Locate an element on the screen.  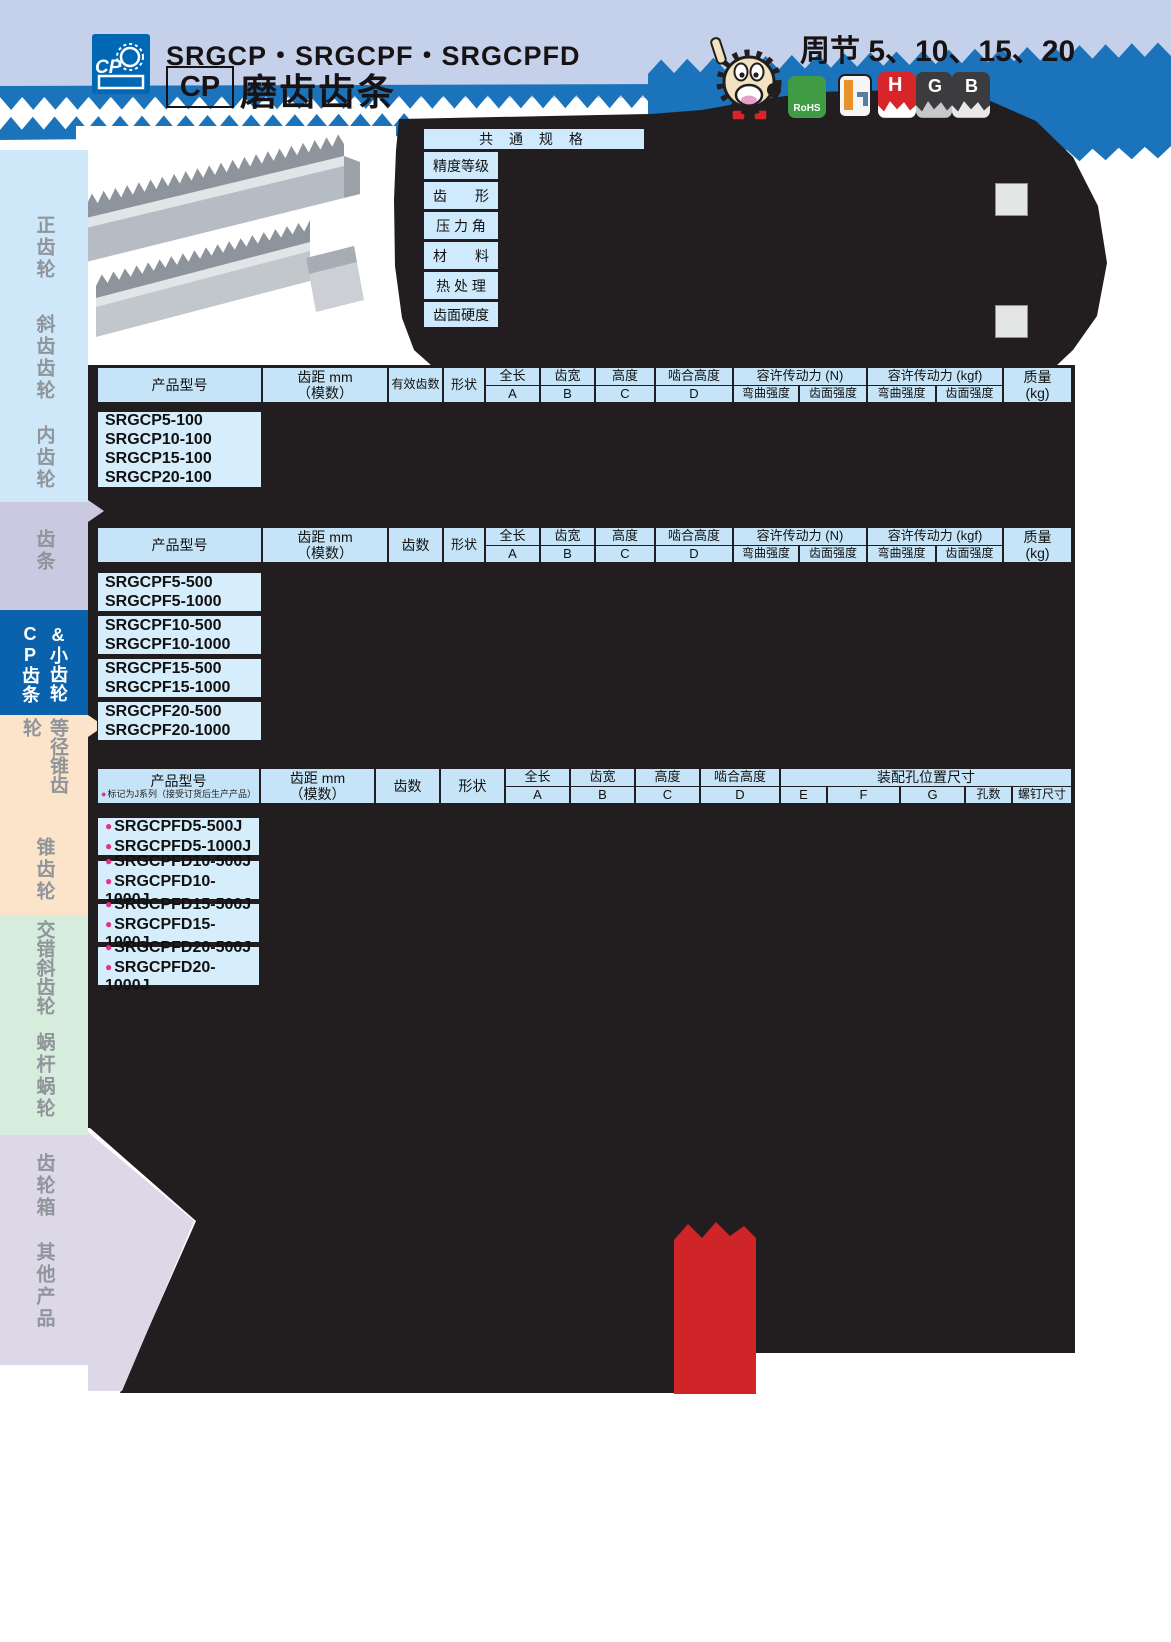
grade-g-badge: G is located at coordinates (934, 95).